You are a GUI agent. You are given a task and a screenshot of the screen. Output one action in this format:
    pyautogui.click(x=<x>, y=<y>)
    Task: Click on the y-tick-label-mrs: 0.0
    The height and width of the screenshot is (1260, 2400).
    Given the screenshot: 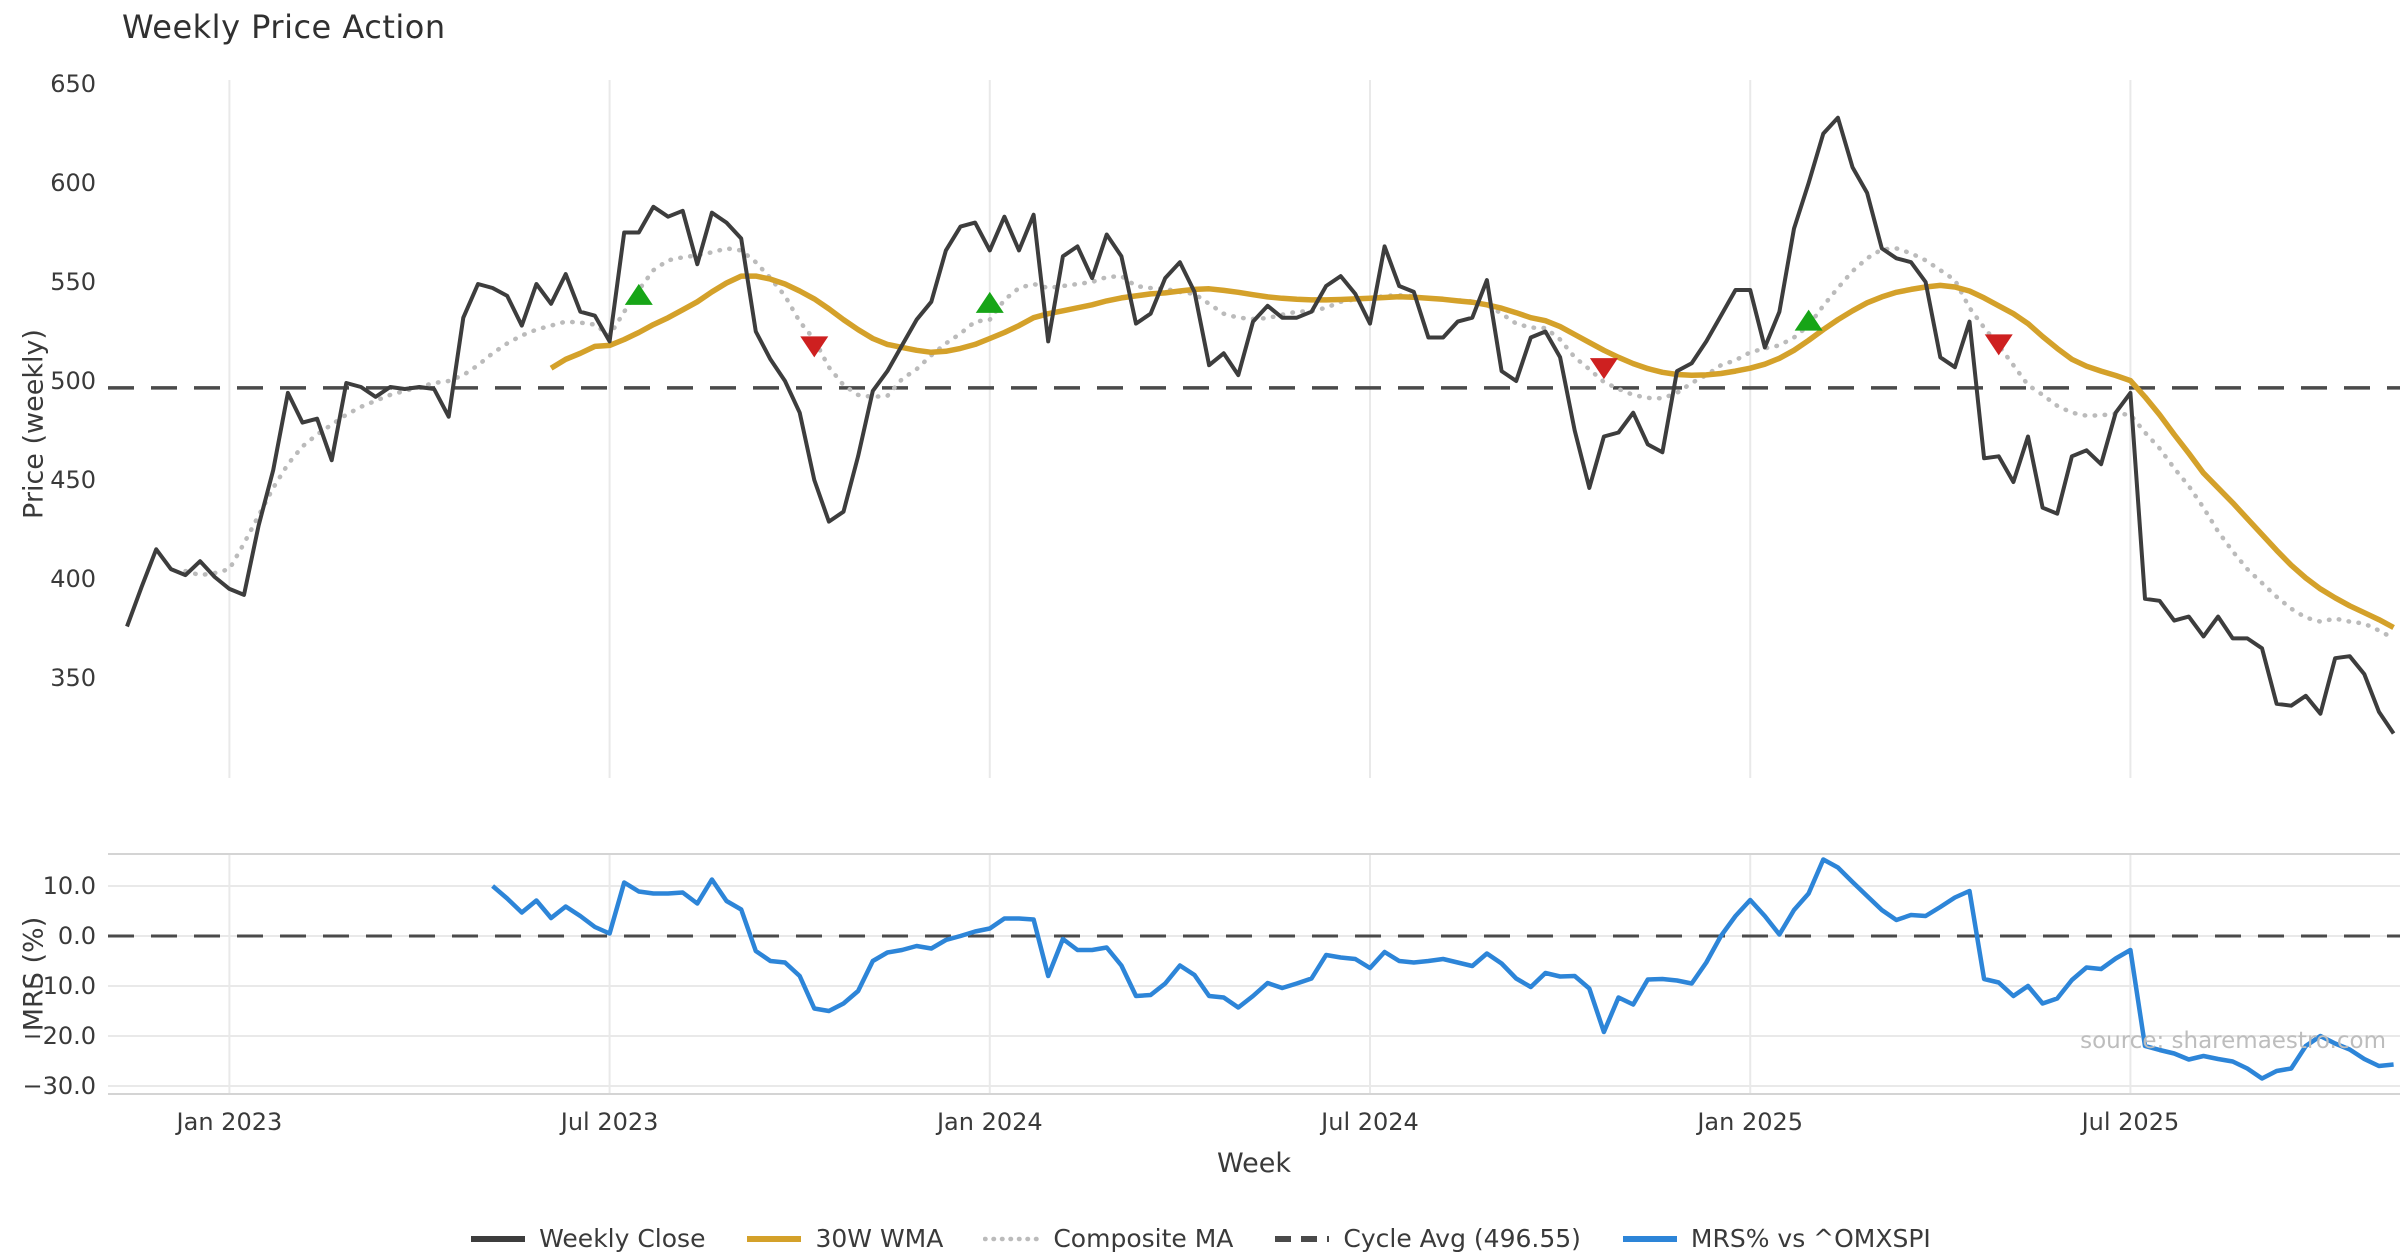 What is the action you would take?
    pyautogui.click(x=77, y=936)
    